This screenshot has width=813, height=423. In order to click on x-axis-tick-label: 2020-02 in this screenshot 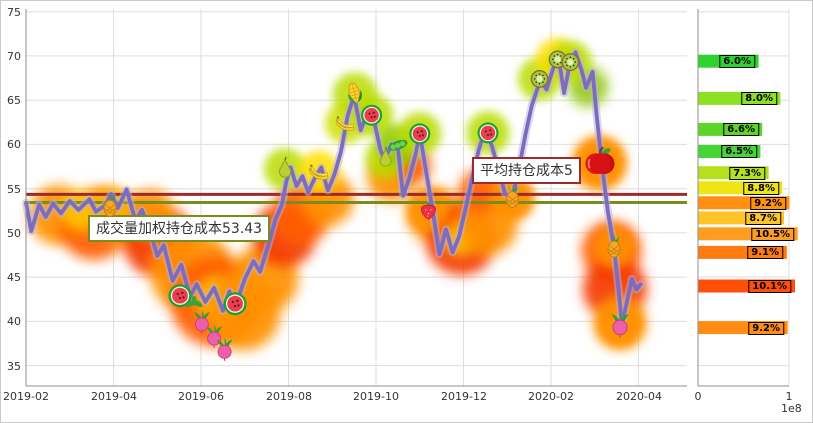, I will do `click(551, 396)`.